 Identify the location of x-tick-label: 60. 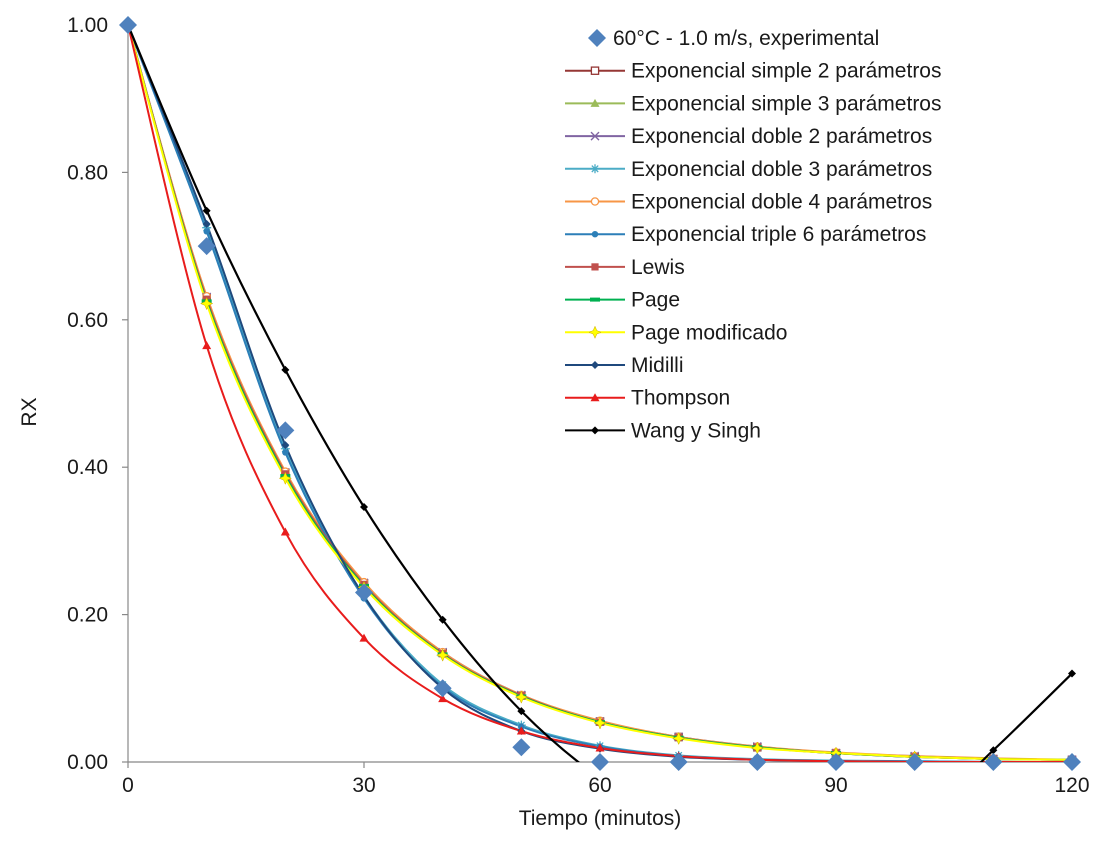
(599, 785).